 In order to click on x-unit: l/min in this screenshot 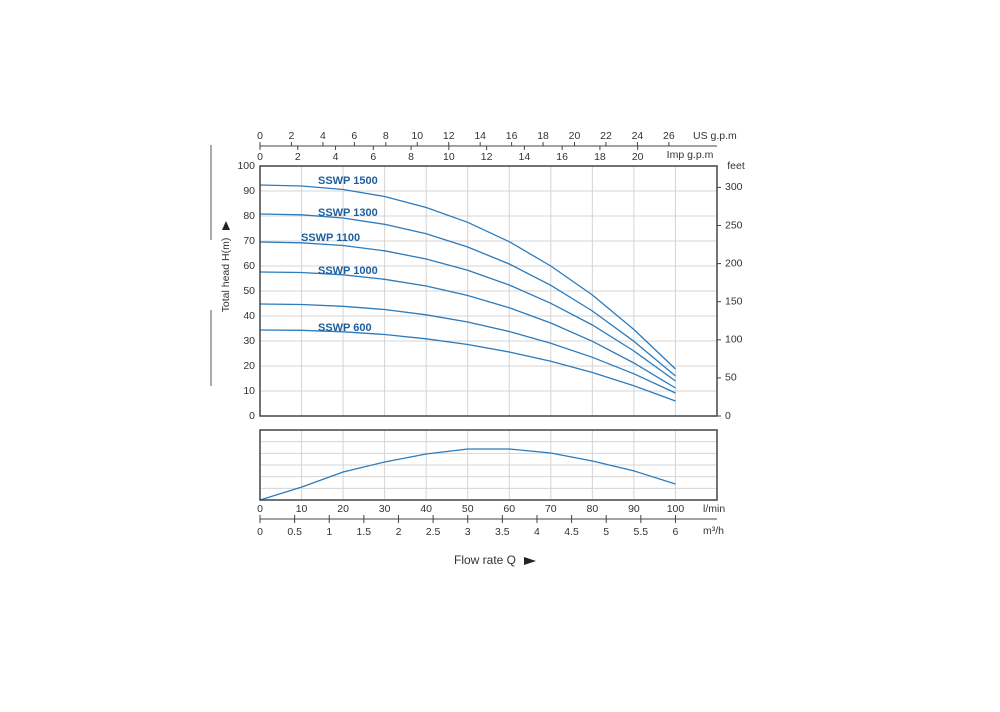, I will do `click(714, 509)`.